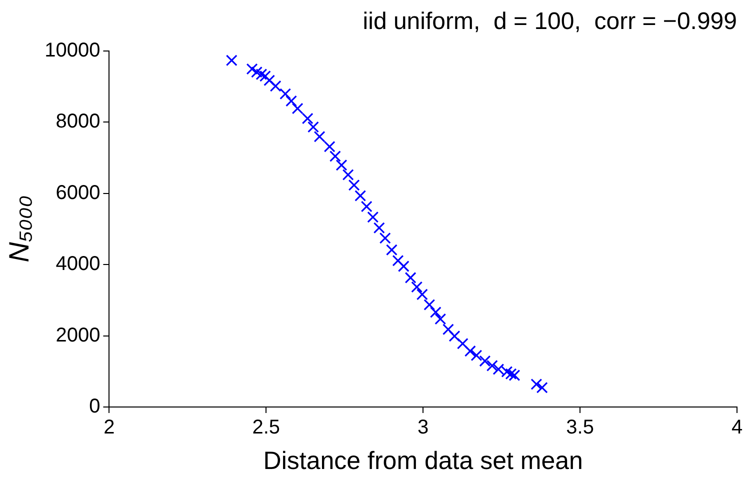  Describe the element at coordinates (94, 407) in the screenshot. I see `y-tick-label: 0` at that location.